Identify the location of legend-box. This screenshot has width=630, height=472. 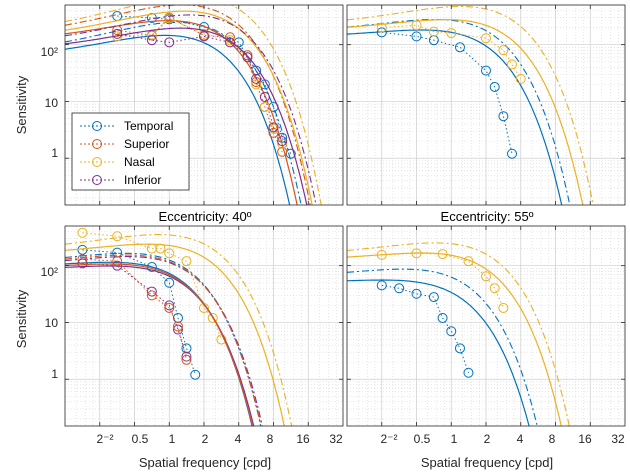
(130, 151).